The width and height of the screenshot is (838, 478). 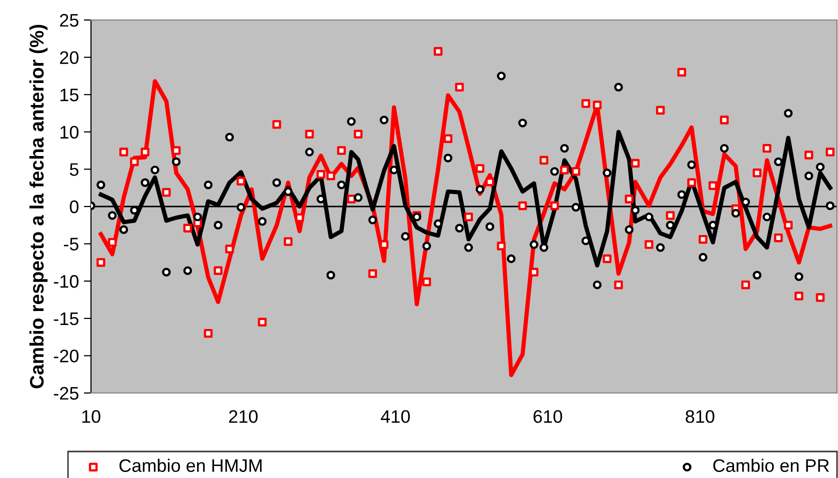 What do you see at coordinates (190, 465) in the screenshot?
I see `legend-label: Cambio en HMJM` at bounding box center [190, 465].